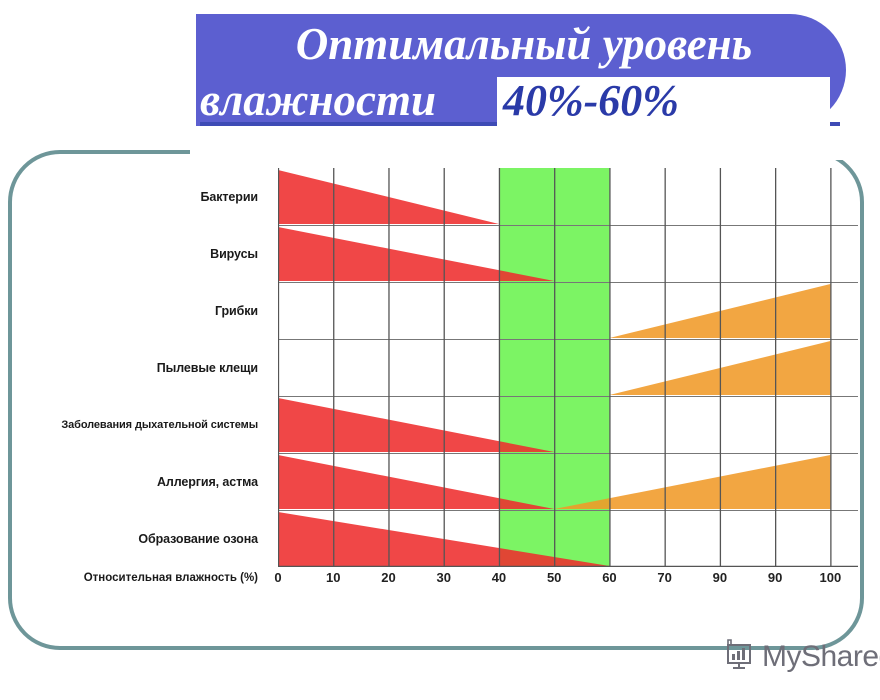 The width and height of the screenshot is (880, 700). I want to click on x-tick-label: 10, so click(333, 577).